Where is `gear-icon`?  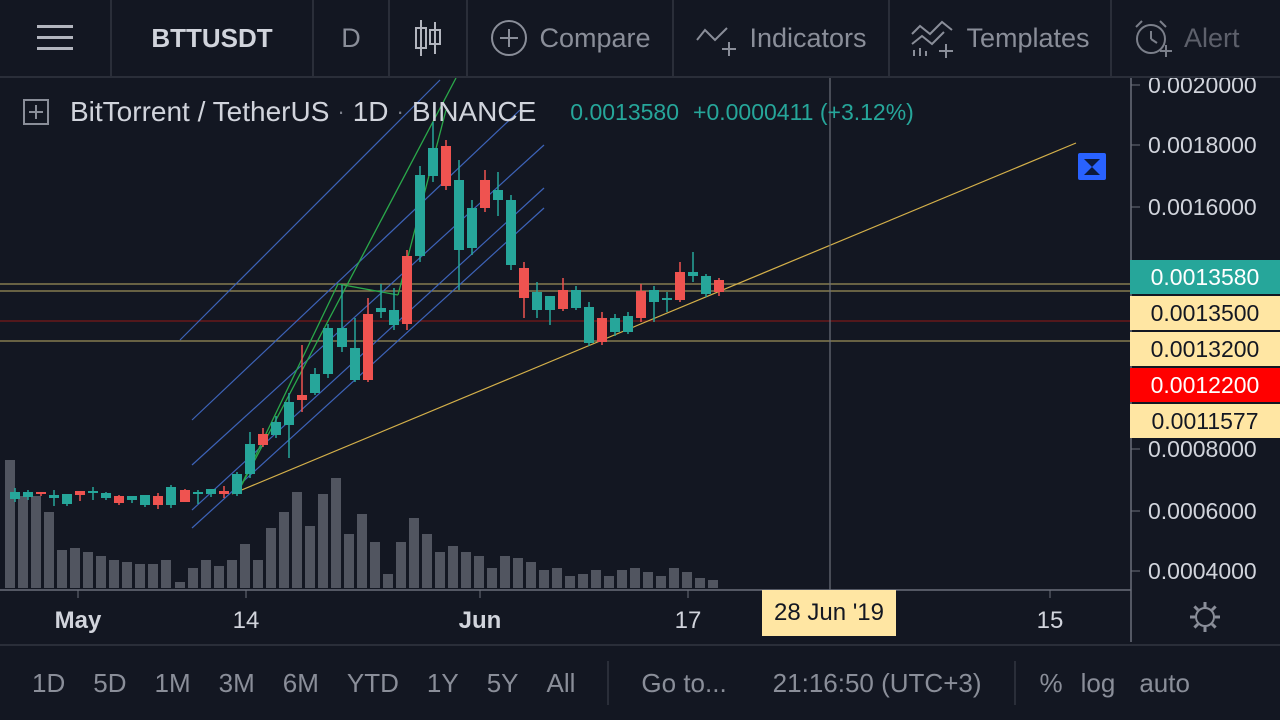
gear-icon is located at coordinates (1205, 617).